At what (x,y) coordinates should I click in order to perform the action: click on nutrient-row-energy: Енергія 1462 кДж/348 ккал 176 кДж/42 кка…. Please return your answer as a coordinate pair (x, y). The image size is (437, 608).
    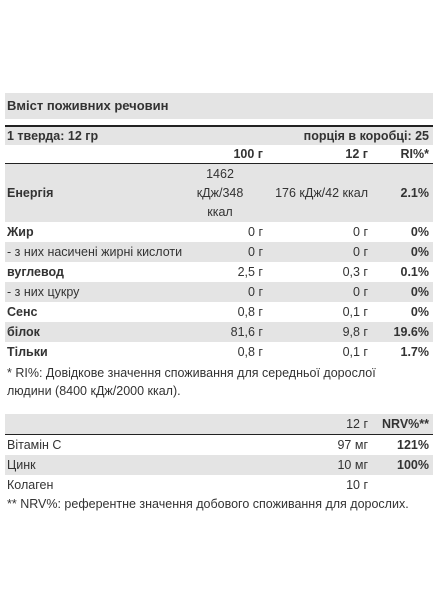
    Looking at the image, I should click on (219, 193).